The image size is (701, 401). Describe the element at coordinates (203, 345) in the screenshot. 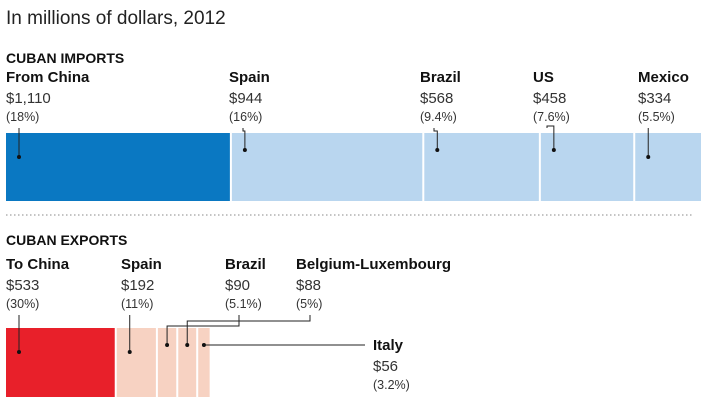

I see `exports-dot-italy` at that location.